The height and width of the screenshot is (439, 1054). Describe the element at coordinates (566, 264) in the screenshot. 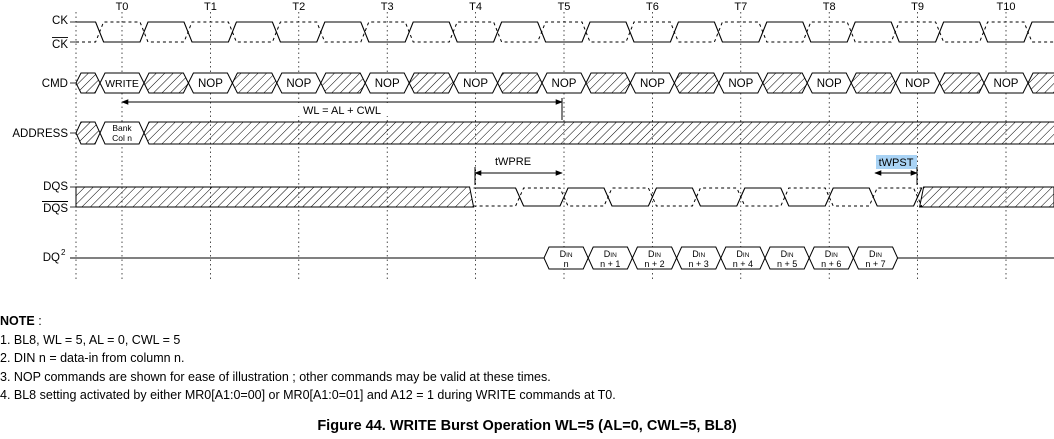

I see `dq-data-index: n` at that location.